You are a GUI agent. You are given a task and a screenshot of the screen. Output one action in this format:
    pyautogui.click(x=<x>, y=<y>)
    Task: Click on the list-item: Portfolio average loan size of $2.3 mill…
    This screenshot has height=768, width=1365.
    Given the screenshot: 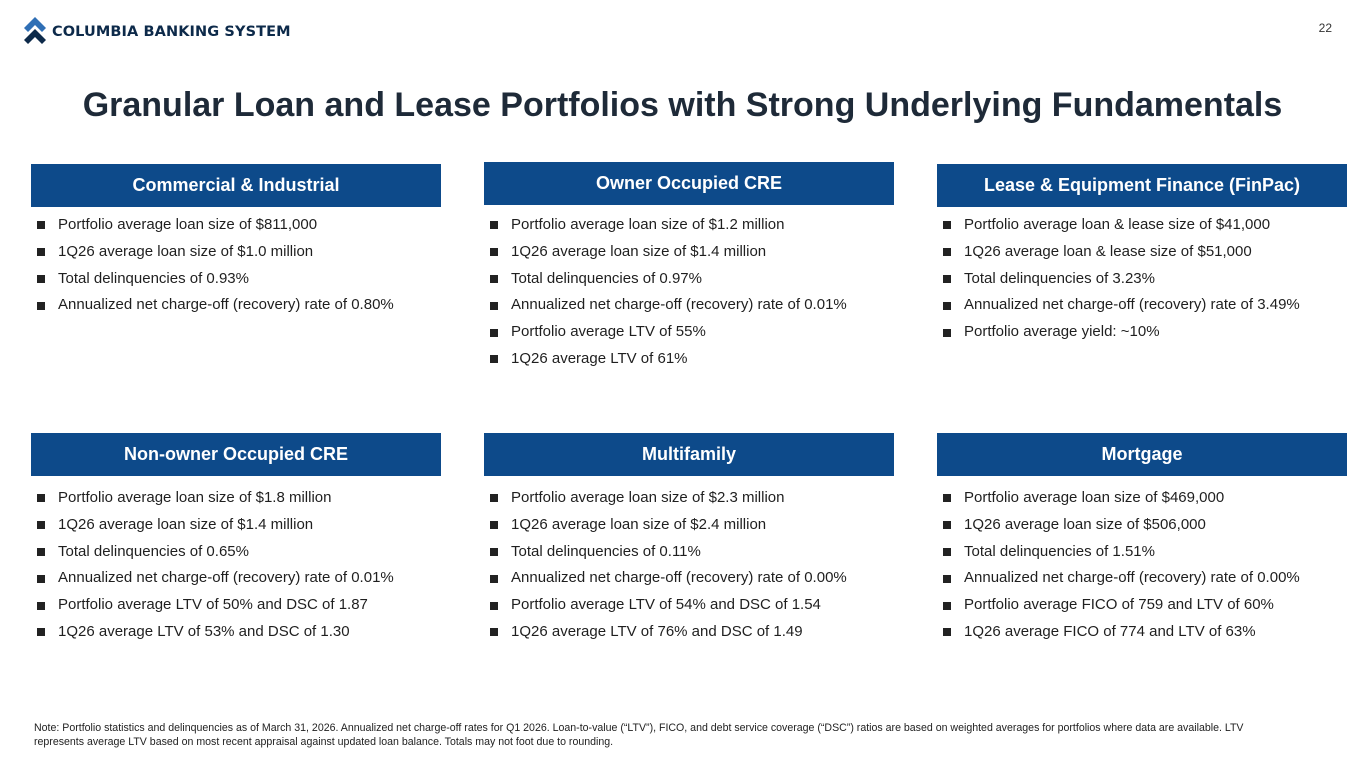 What is the action you would take?
    pyautogui.click(x=692, y=498)
    